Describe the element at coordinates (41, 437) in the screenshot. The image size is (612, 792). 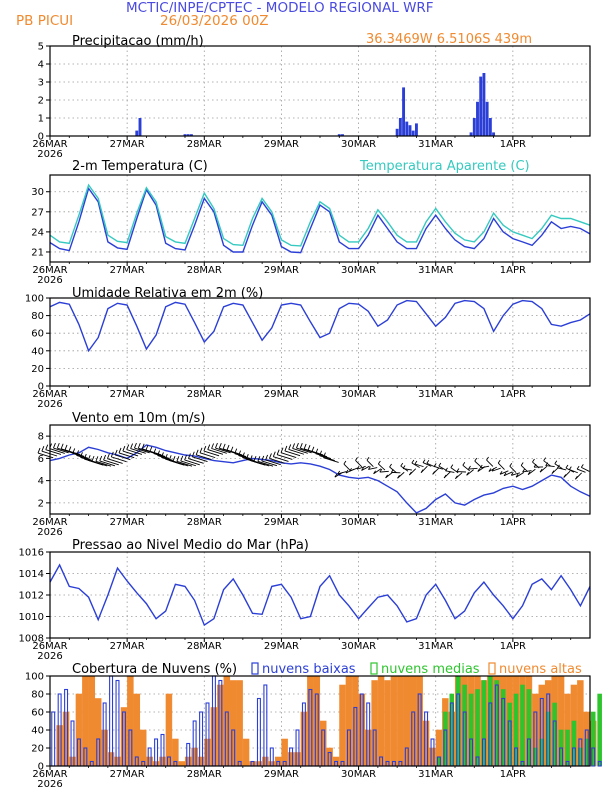
I see `y-tick-label: 8` at that location.